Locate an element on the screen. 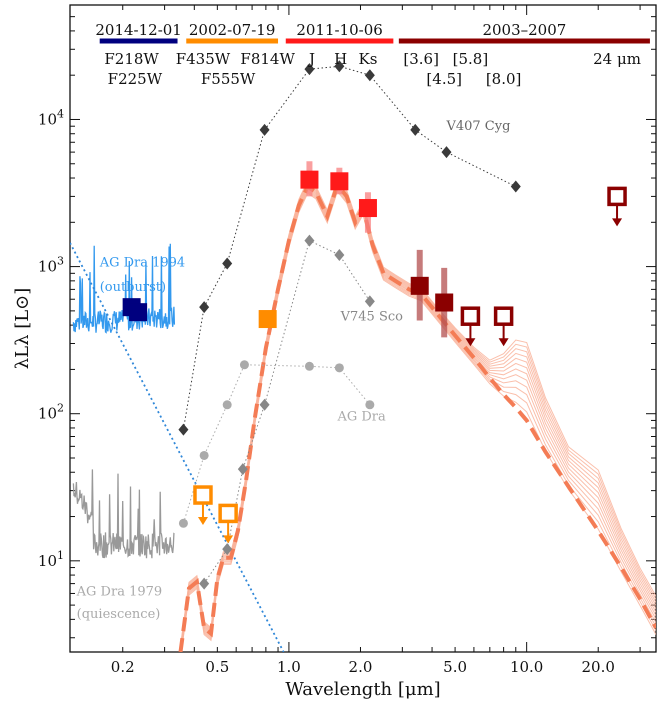  filter-label: [8.0] is located at coordinates (504, 79).